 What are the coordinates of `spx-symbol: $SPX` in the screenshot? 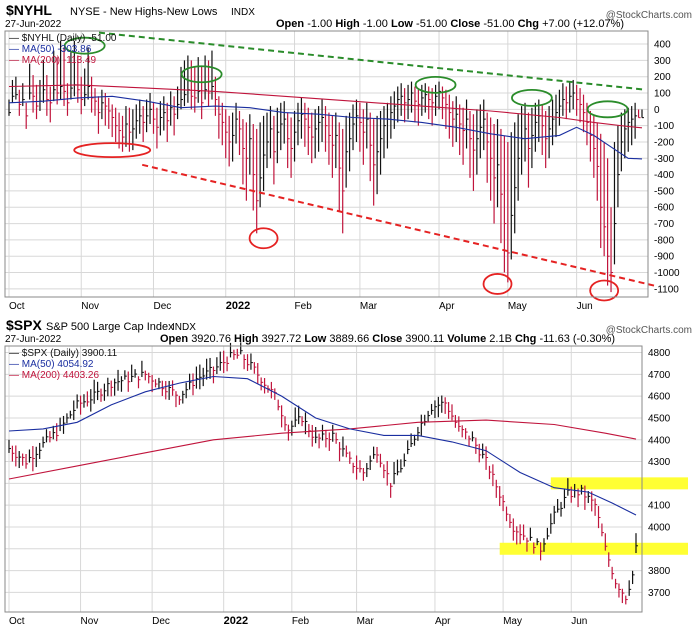 It's located at (24, 325).